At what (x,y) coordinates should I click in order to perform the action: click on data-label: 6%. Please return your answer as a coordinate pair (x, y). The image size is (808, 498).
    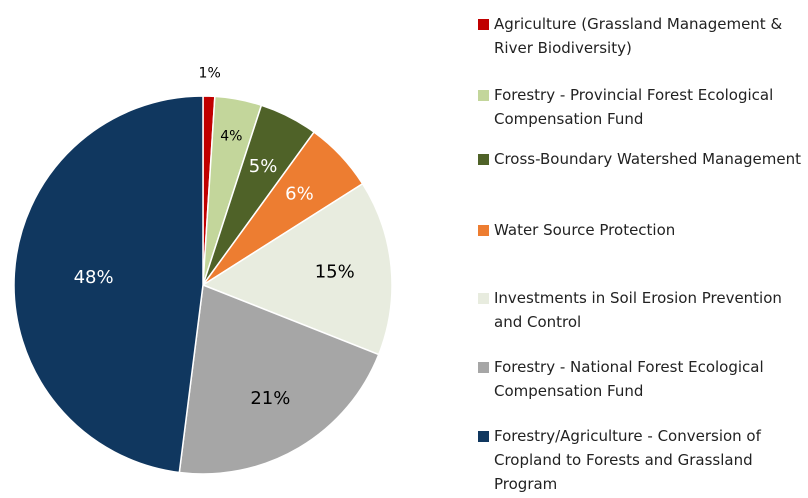
    Looking at the image, I should click on (299, 193).